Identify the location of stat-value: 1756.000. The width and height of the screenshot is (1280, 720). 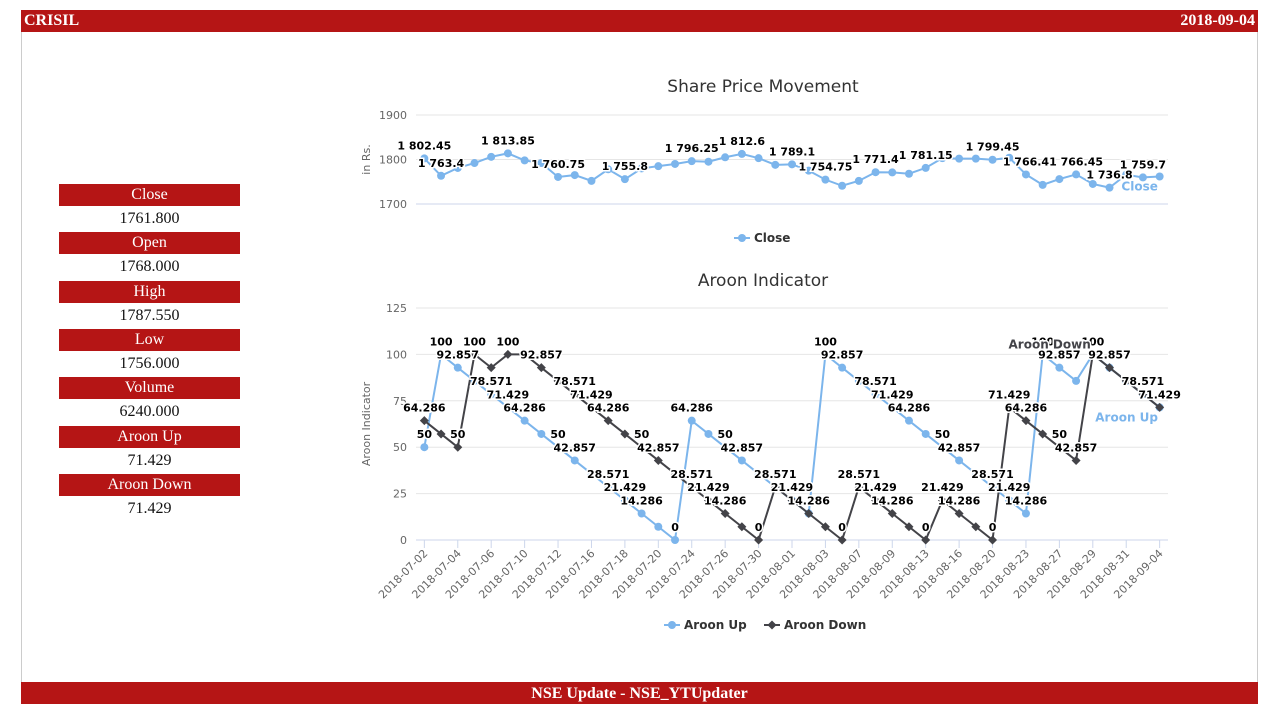
(149, 363).